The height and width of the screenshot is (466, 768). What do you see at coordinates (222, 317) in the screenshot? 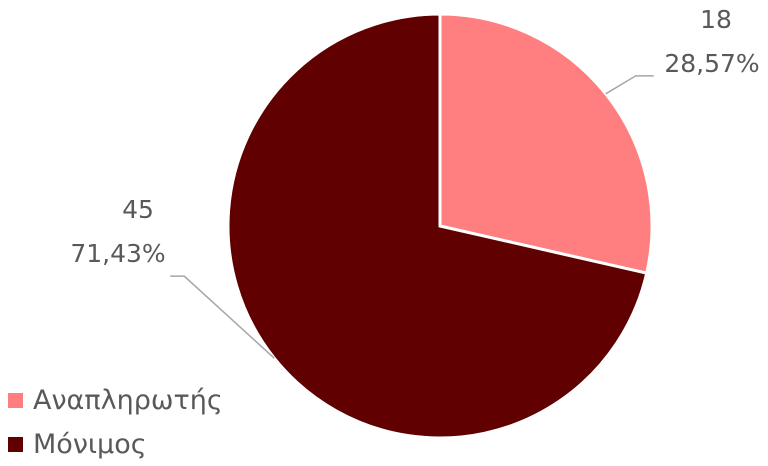
I see `leader-line-monimos` at bounding box center [222, 317].